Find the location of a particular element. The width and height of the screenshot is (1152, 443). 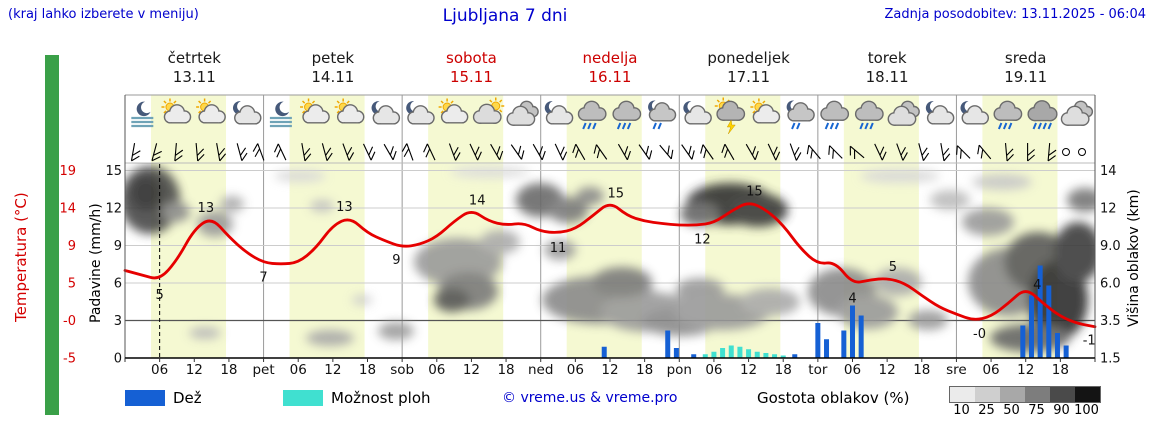

cloud-tick: 6.0 is located at coordinates (1110, 284).